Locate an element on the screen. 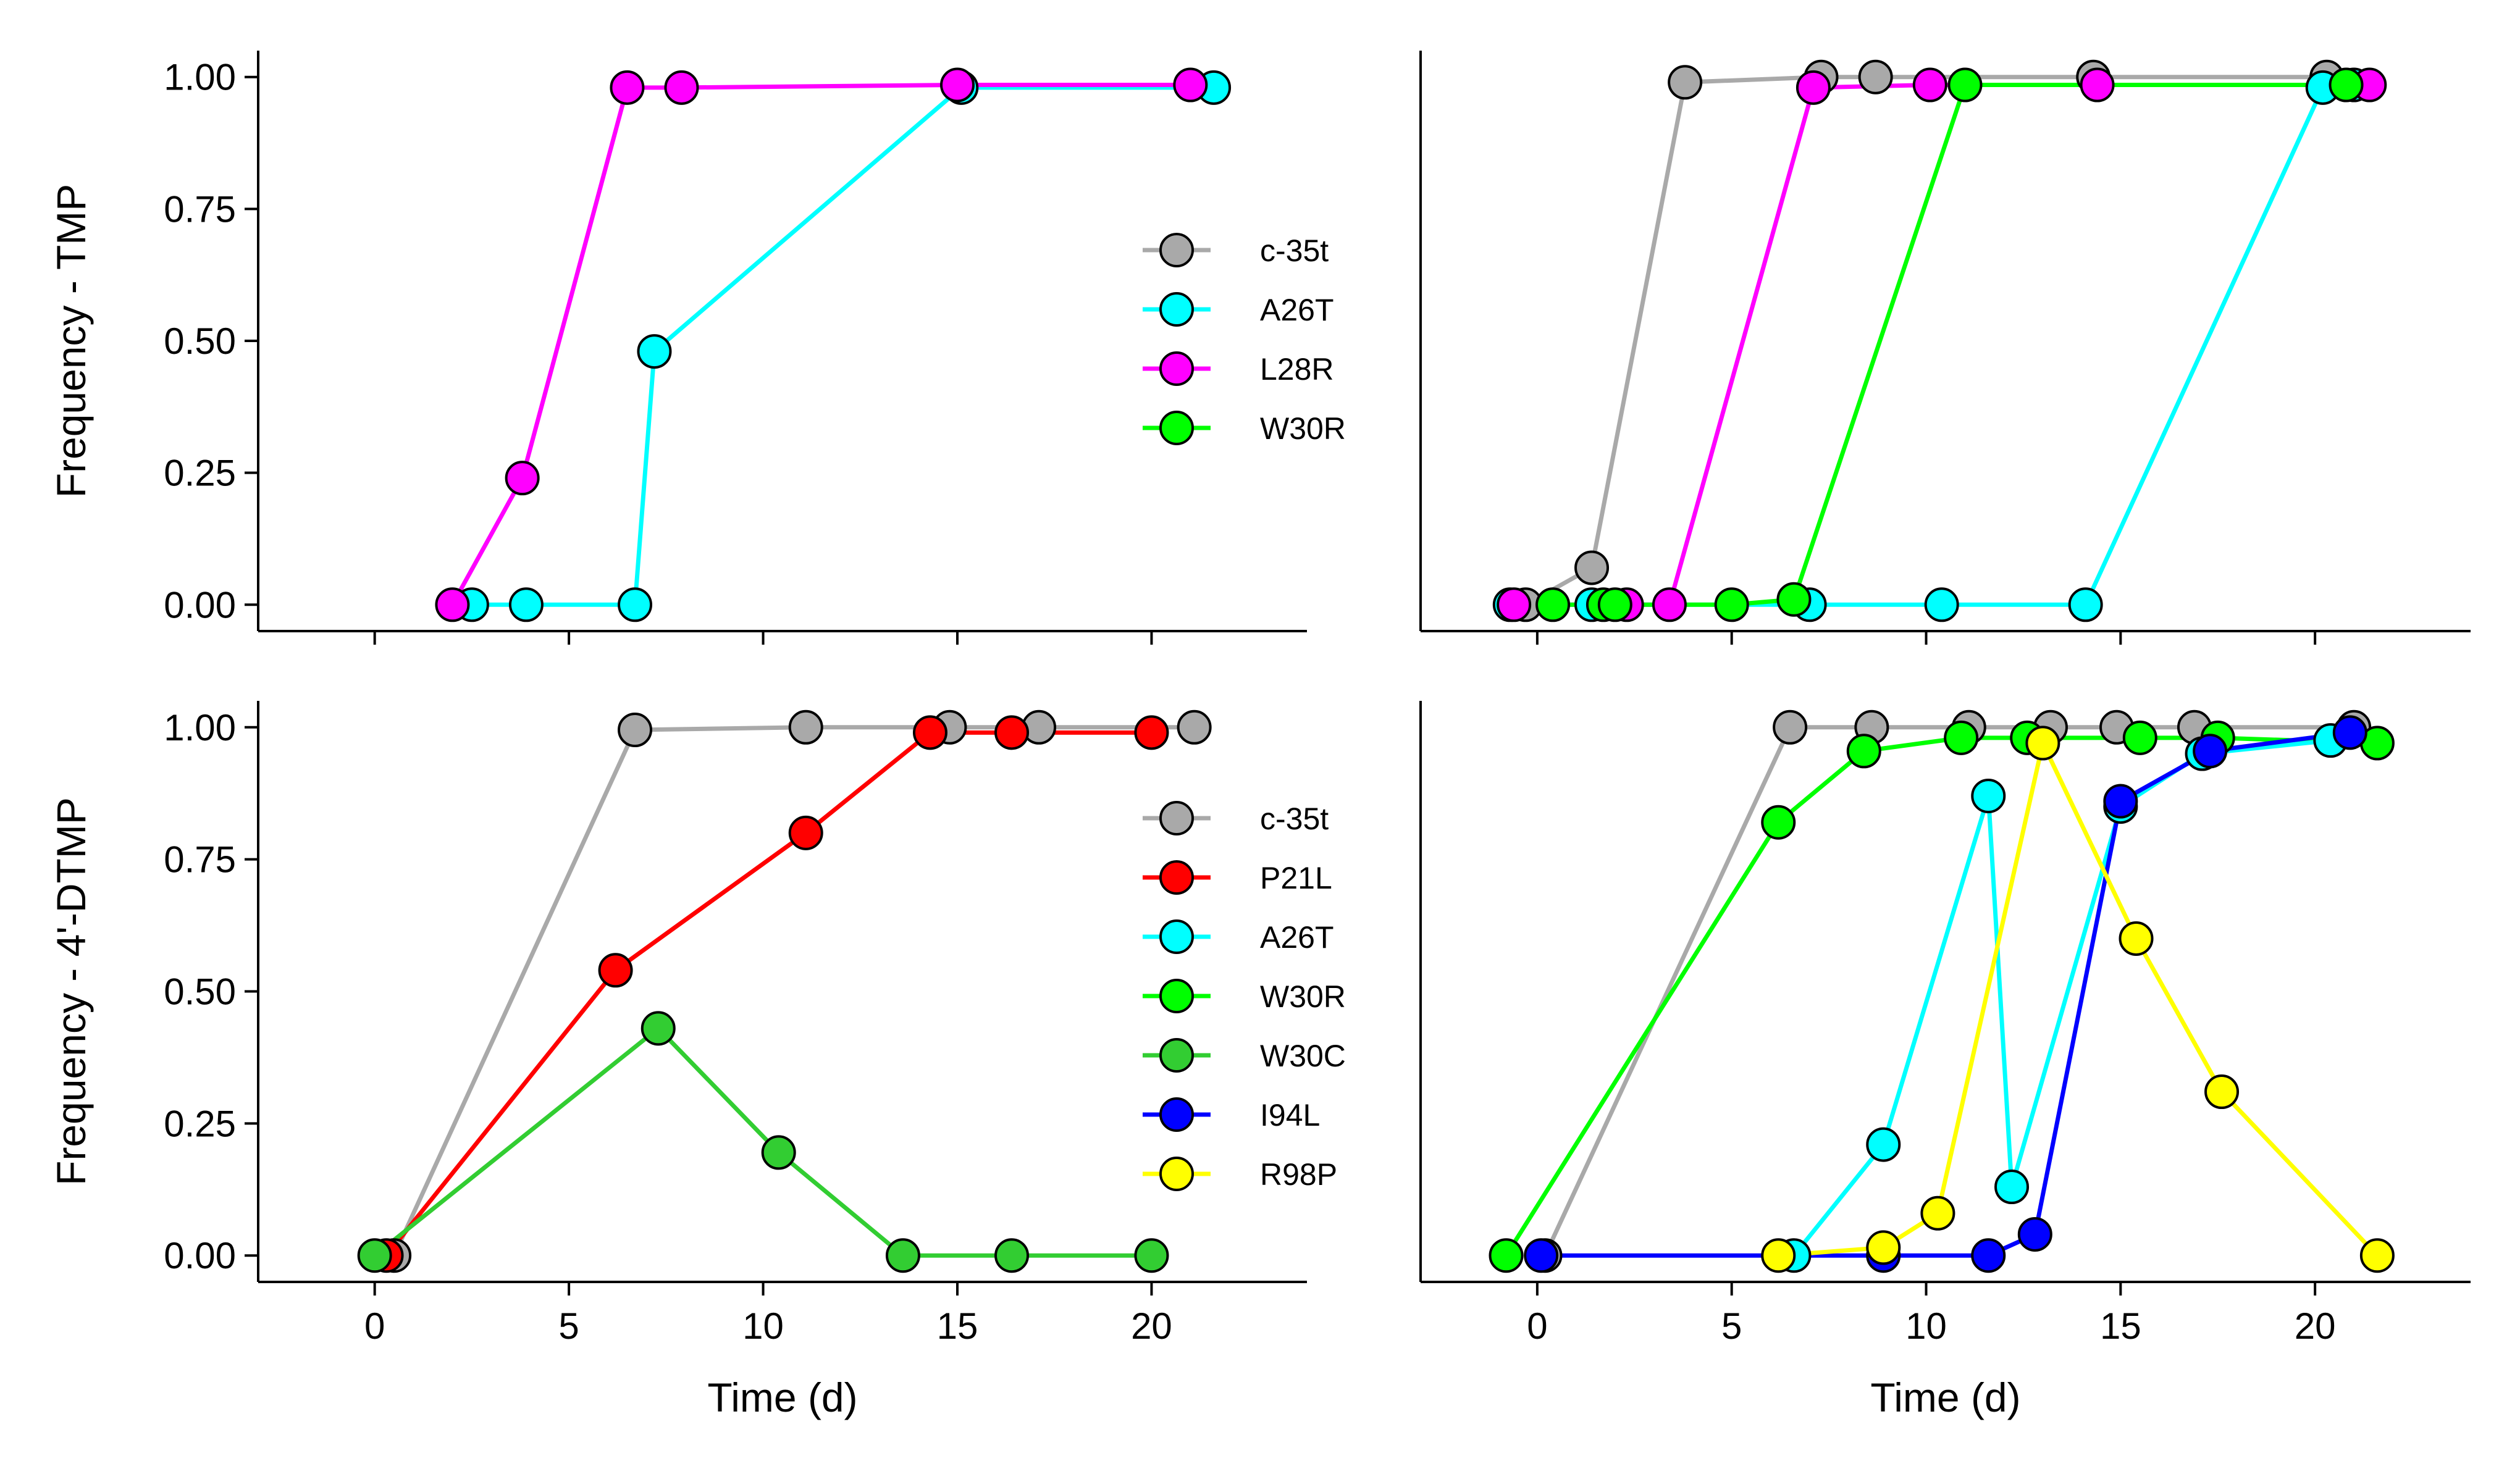 The width and height of the screenshot is (2520, 1482). legend: c-35t A26T L28R W30R is located at coordinates (1244, 339).